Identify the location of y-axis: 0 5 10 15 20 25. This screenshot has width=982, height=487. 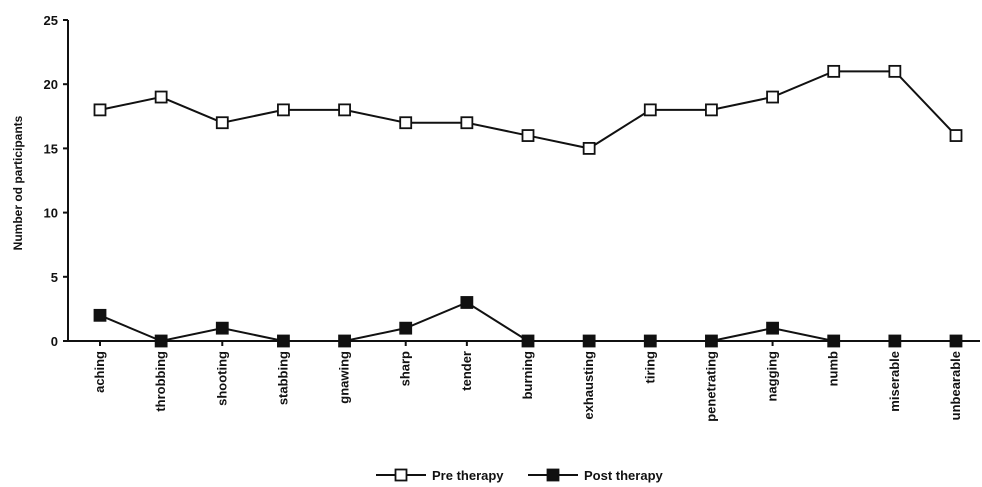
(56, 181).